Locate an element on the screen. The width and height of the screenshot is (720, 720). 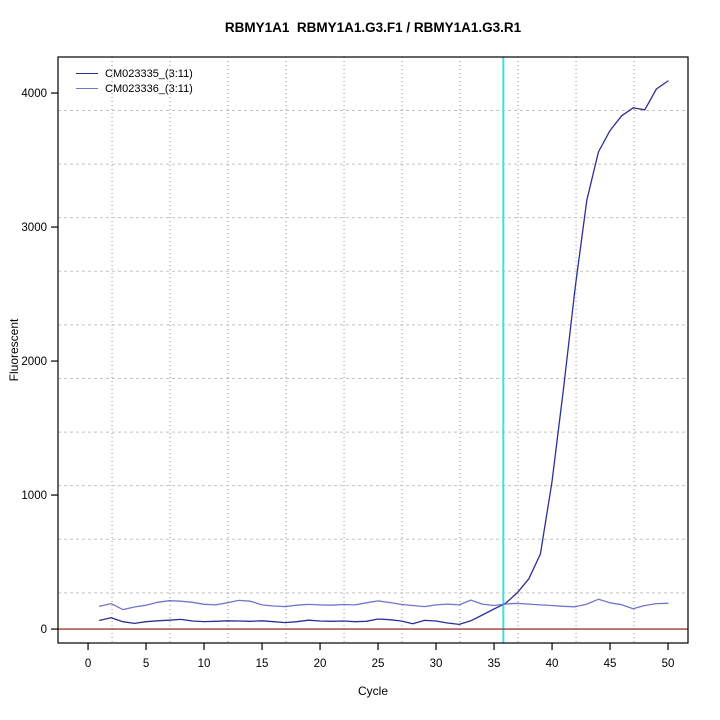
x-tick-label: 40 is located at coordinates (552, 664).